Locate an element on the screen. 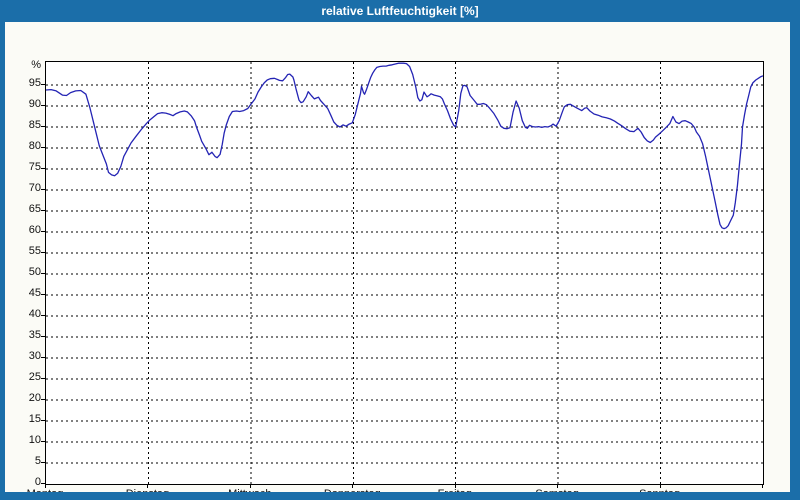  y-tick-label-0: 0 is located at coordinates (37, 482).